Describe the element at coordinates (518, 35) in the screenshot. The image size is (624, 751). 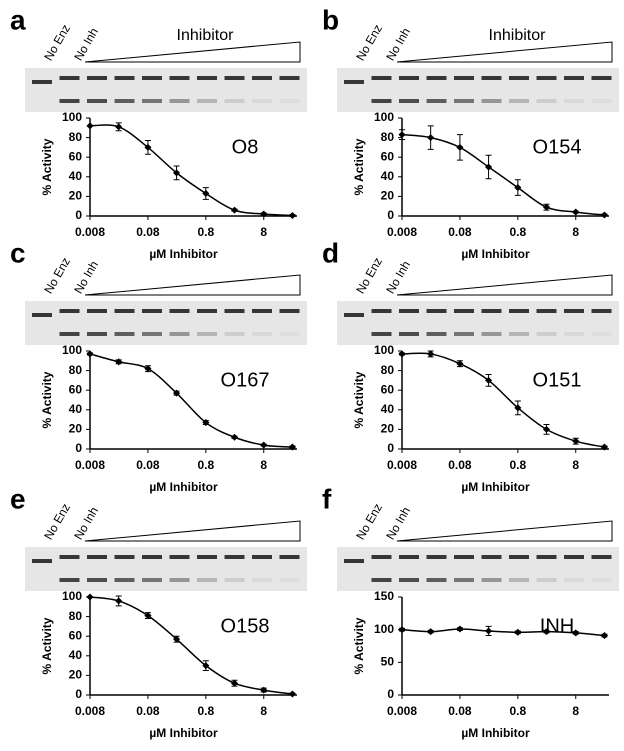
I see `gradient-label: Inhibitor` at that location.